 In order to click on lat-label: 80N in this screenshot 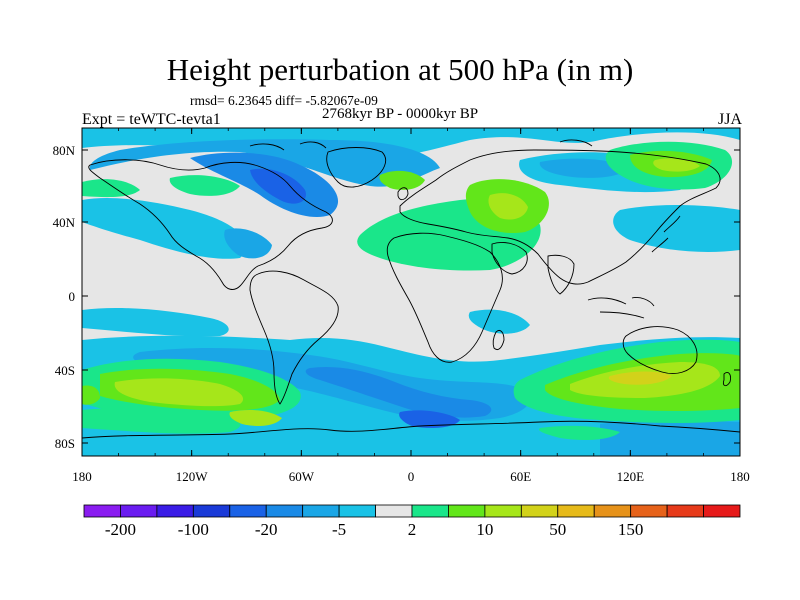, I will do `click(64, 150)`.